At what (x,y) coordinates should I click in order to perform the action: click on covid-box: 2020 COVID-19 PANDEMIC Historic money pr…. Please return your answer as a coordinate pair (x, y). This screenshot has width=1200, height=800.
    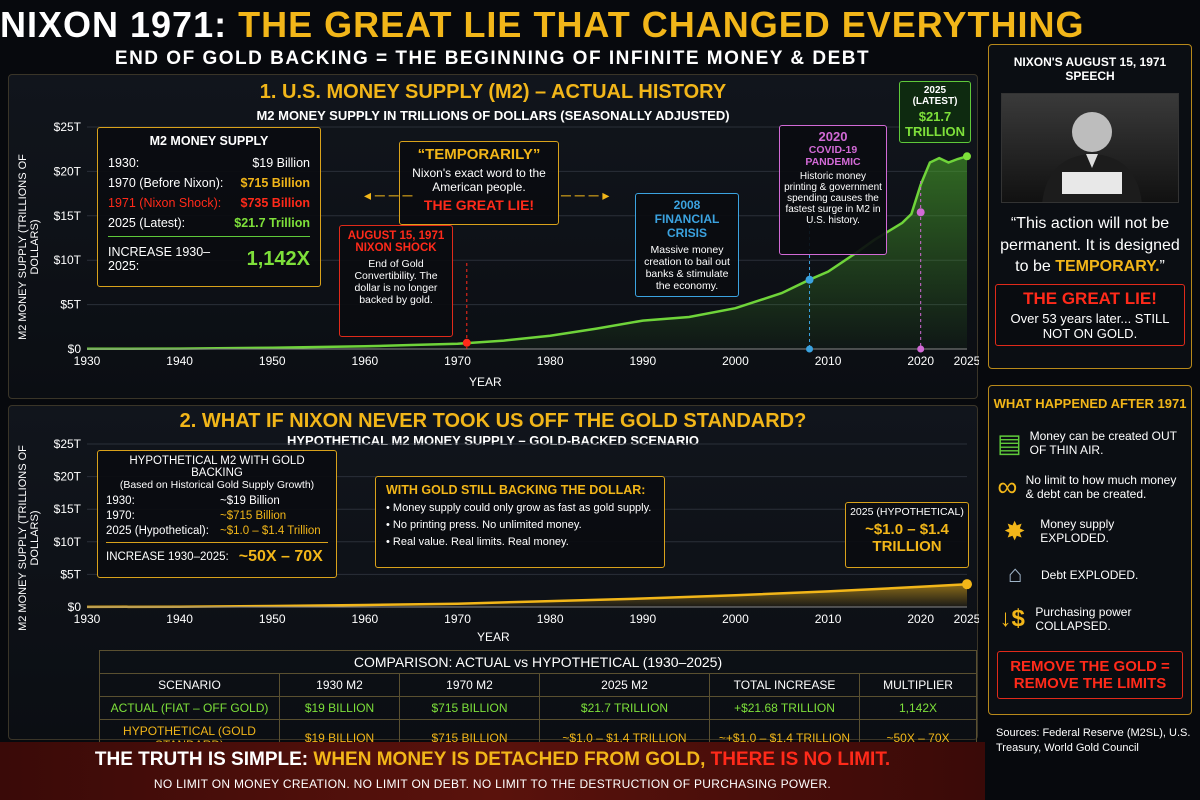
    Looking at the image, I should click on (833, 190).